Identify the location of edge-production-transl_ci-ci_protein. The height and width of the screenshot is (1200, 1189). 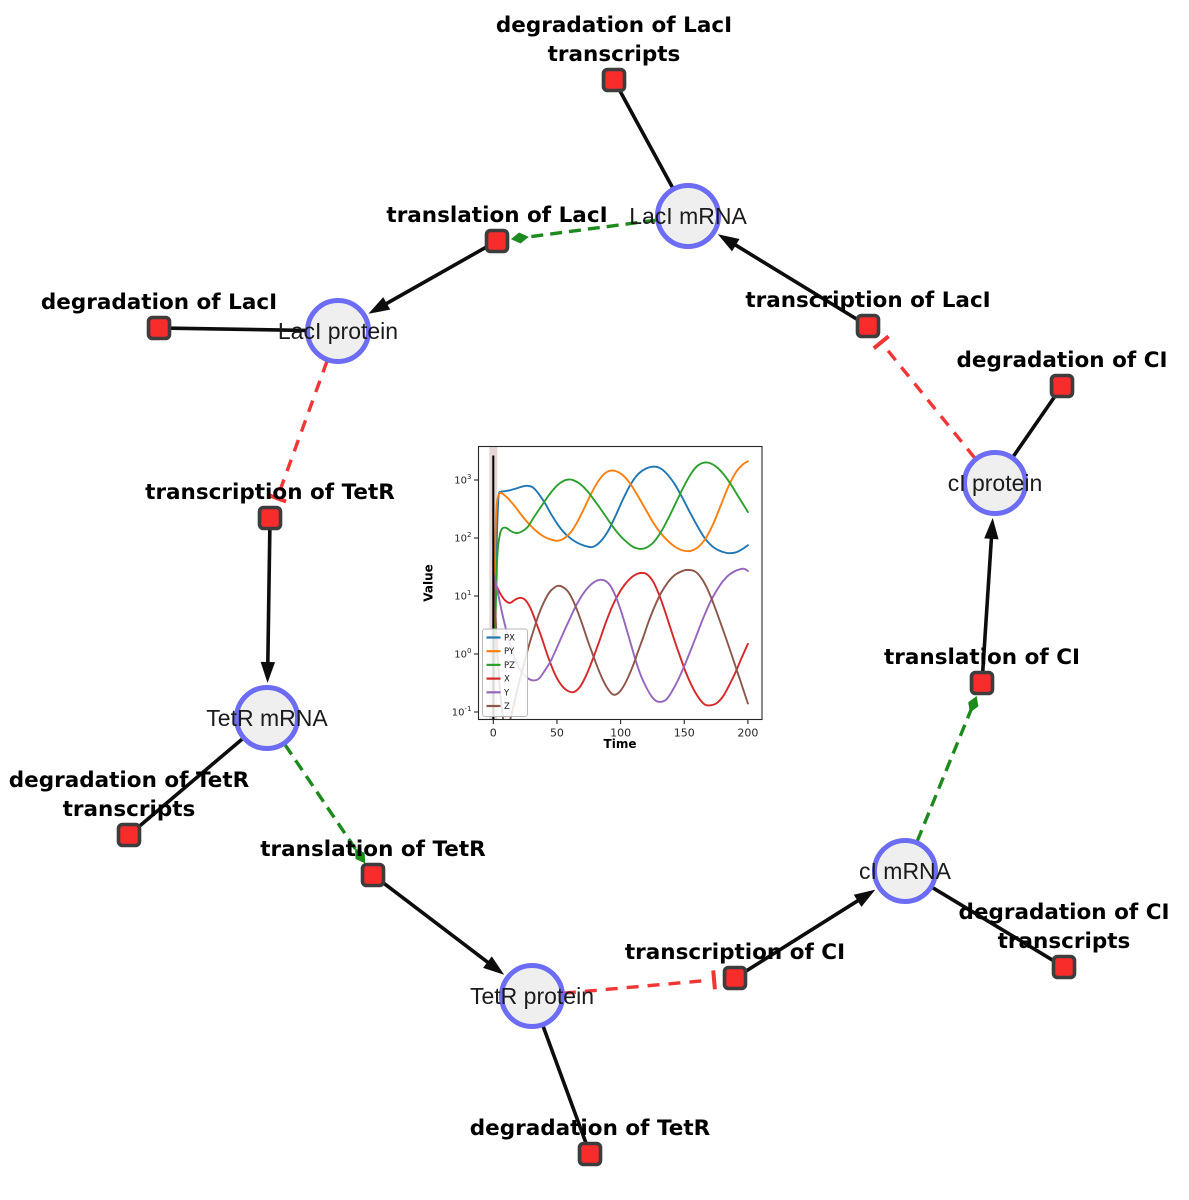
(989, 594).